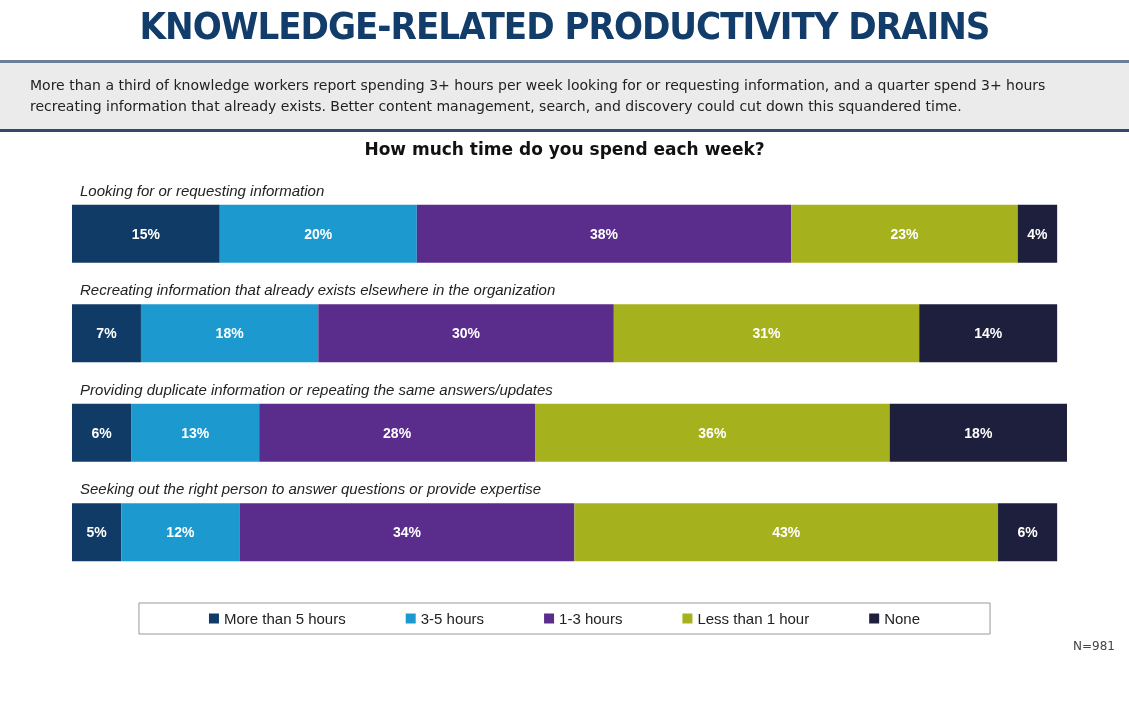 Image resolution: width=1129 pixels, height=718 pixels. Describe the element at coordinates (902, 618) in the screenshot. I see `legend-label: None` at that location.